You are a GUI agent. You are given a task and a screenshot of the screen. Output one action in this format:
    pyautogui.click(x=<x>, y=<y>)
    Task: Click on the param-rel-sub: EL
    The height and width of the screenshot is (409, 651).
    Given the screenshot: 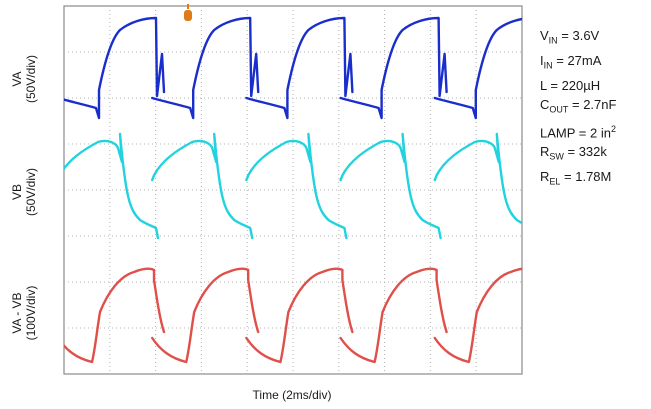 What is the action you would take?
    pyautogui.click(x=555, y=181)
    